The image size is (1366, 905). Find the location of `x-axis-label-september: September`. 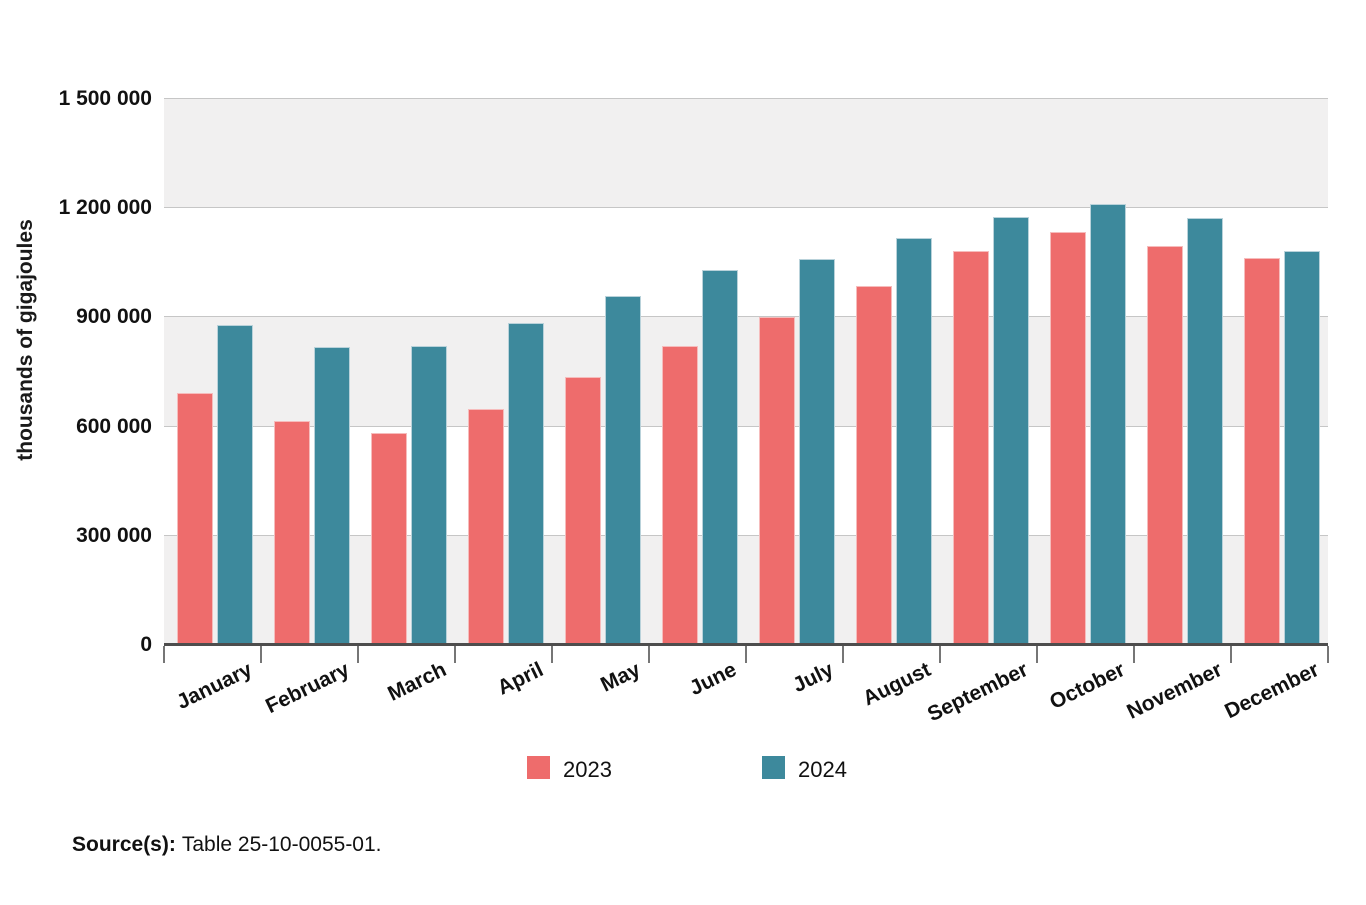

x-axis-label-september: September is located at coordinates (977, 692).